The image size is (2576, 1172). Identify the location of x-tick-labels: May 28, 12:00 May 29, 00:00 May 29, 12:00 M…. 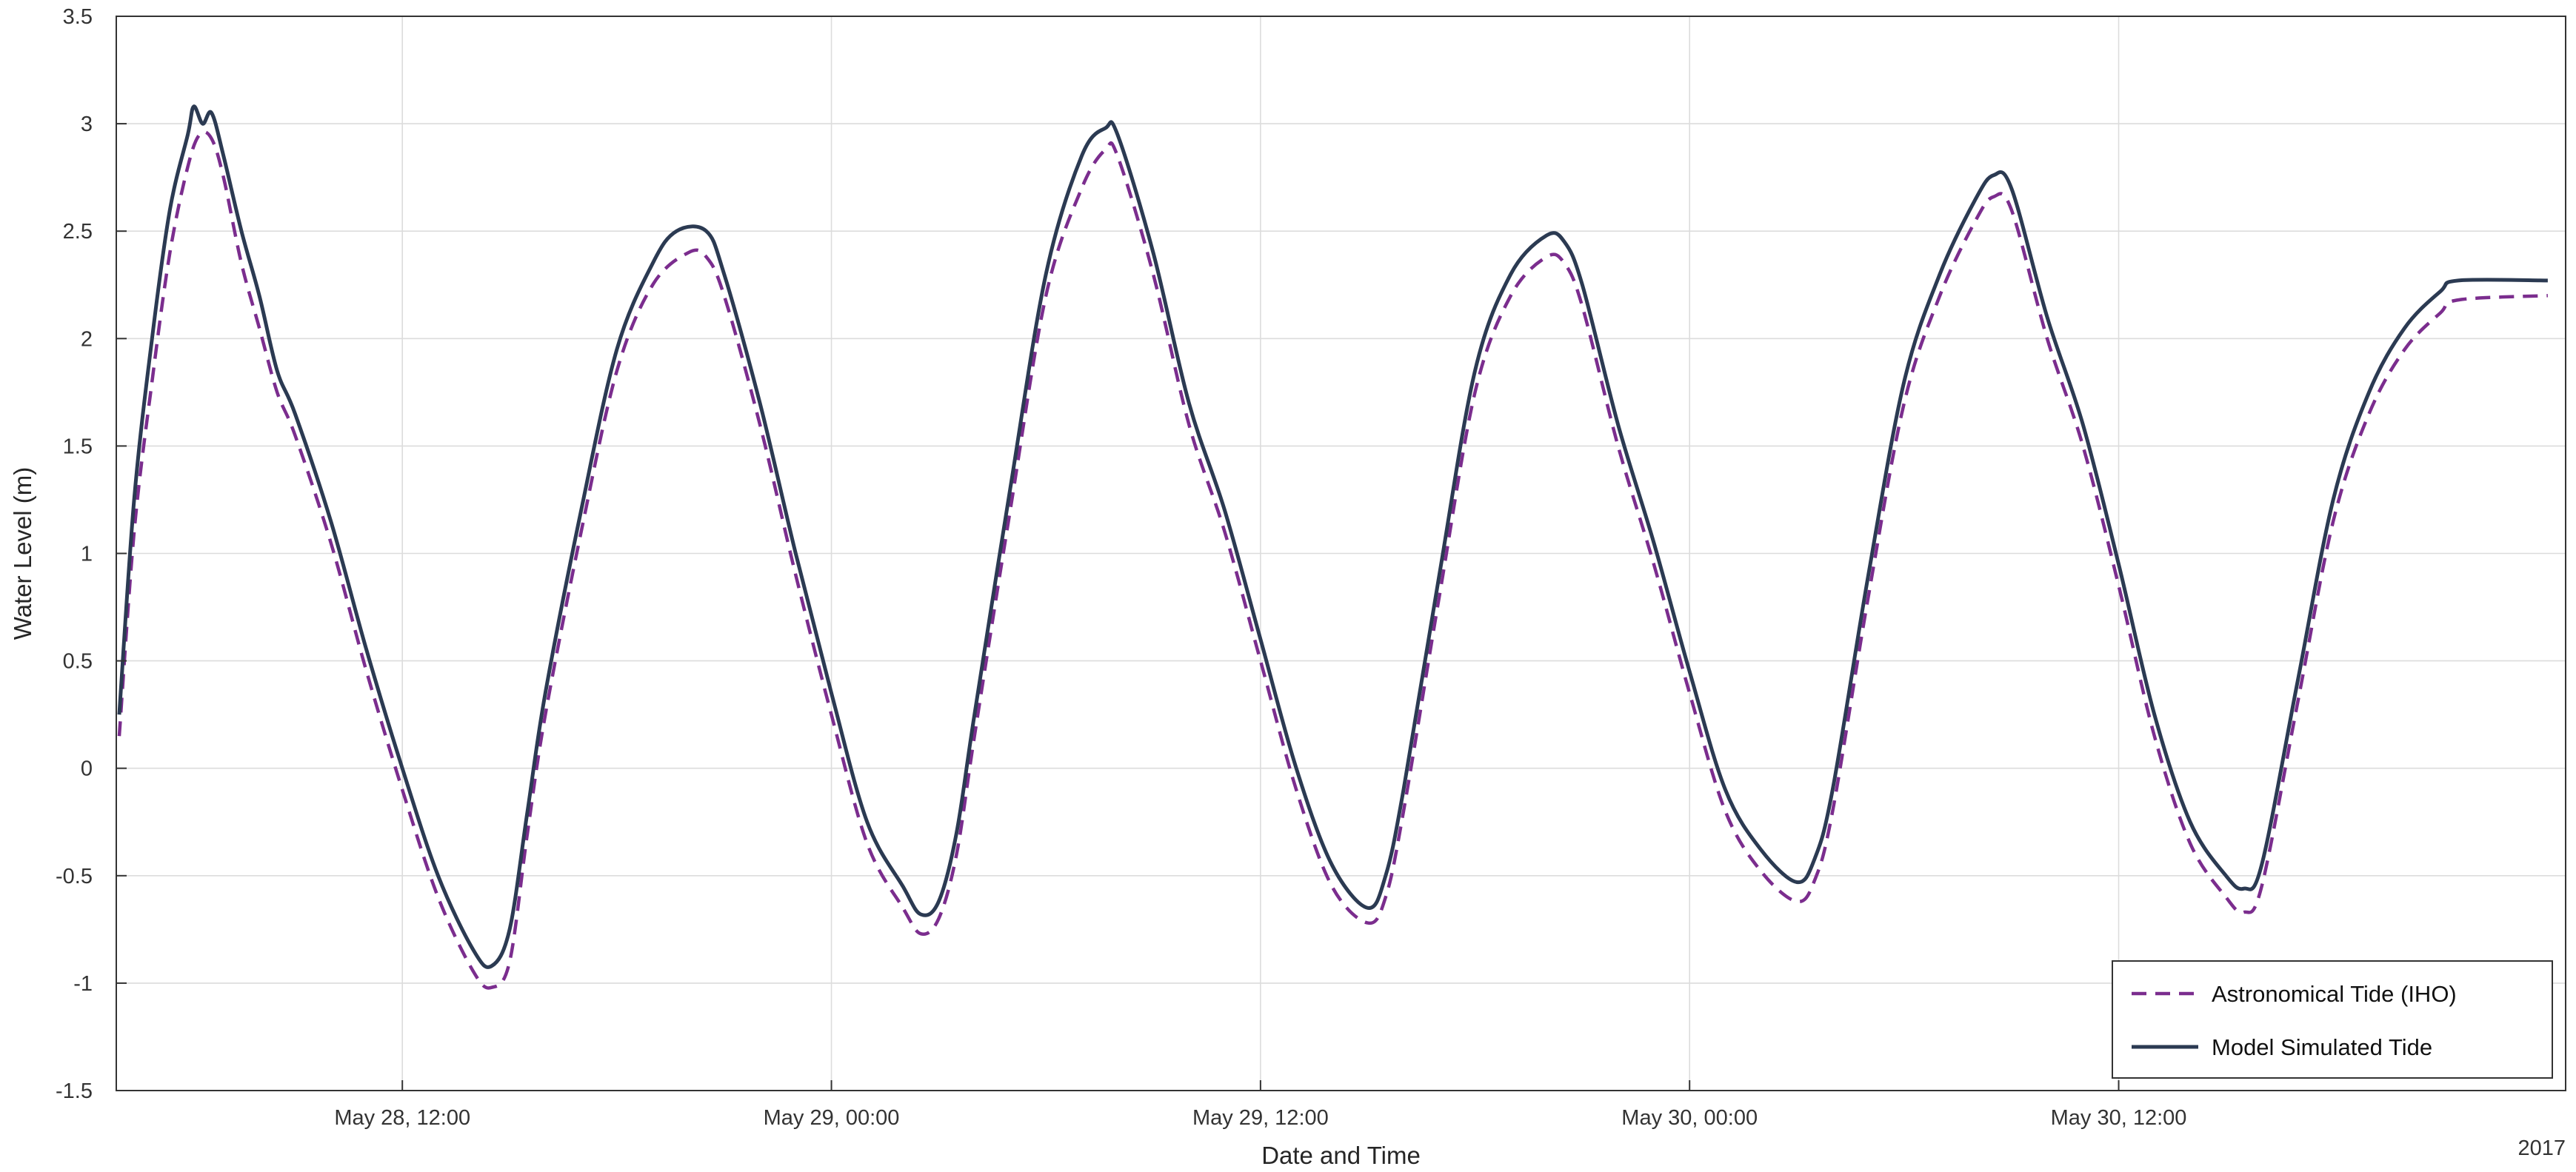
(1260, 1118).